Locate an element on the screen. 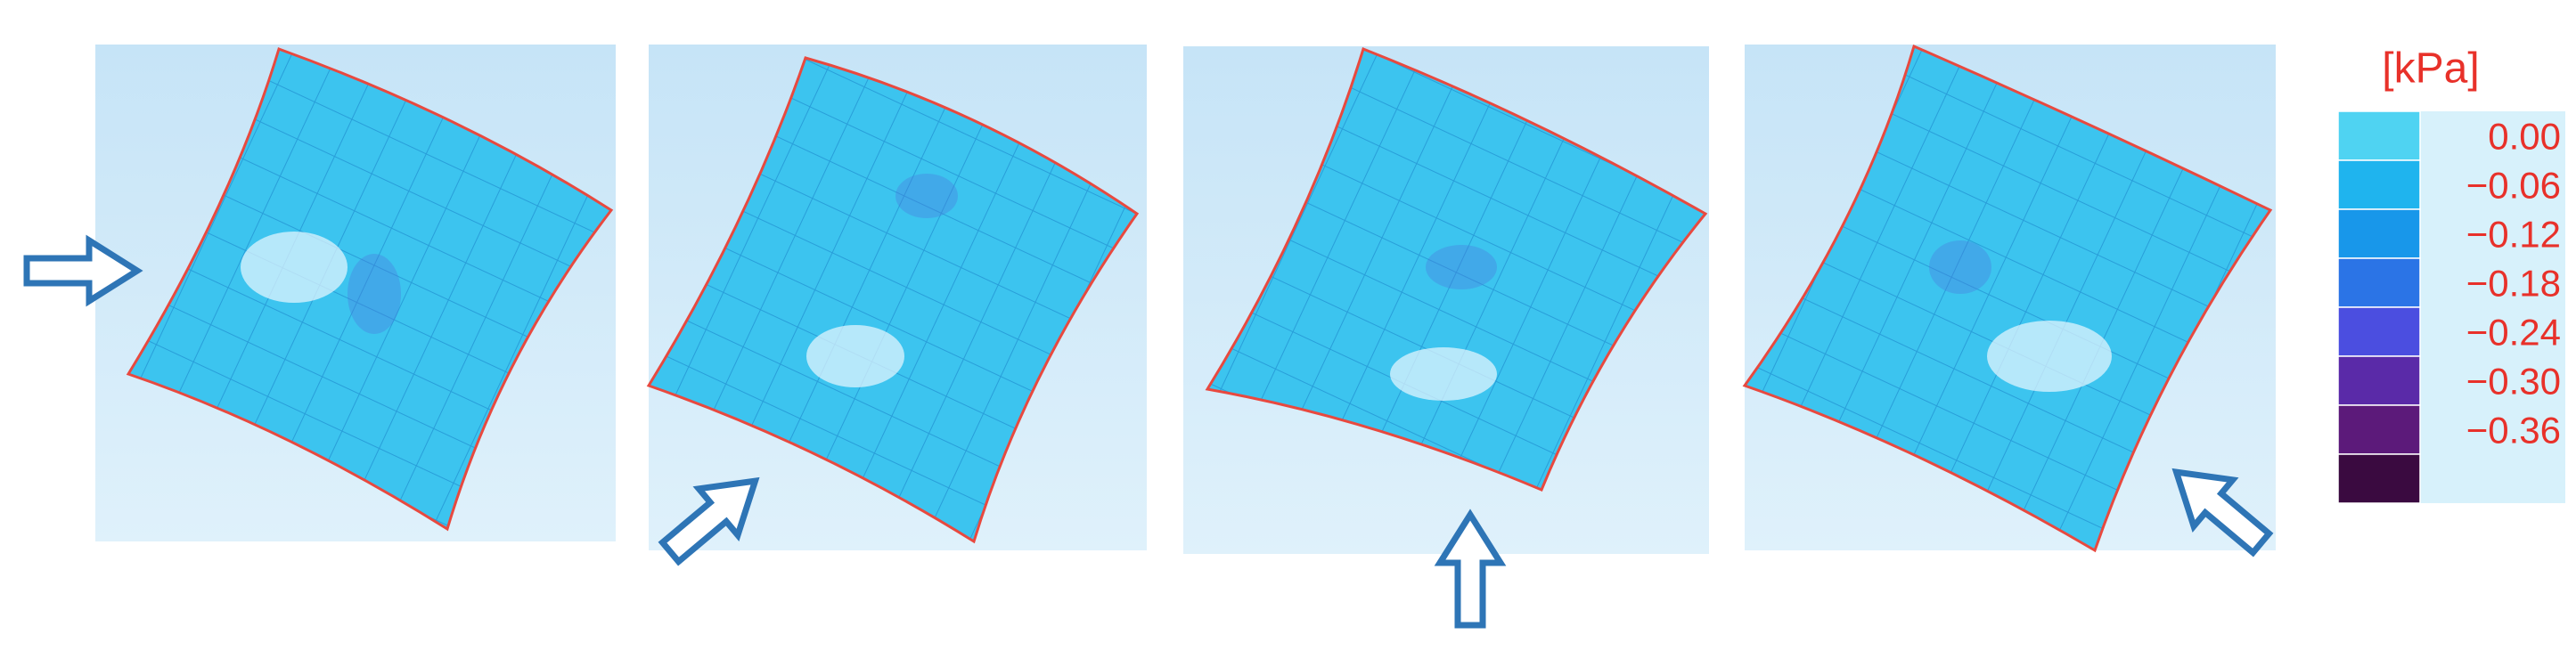 The image size is (2576, 659). legend-label: −0.06 is located at coordinates (2513, 186).